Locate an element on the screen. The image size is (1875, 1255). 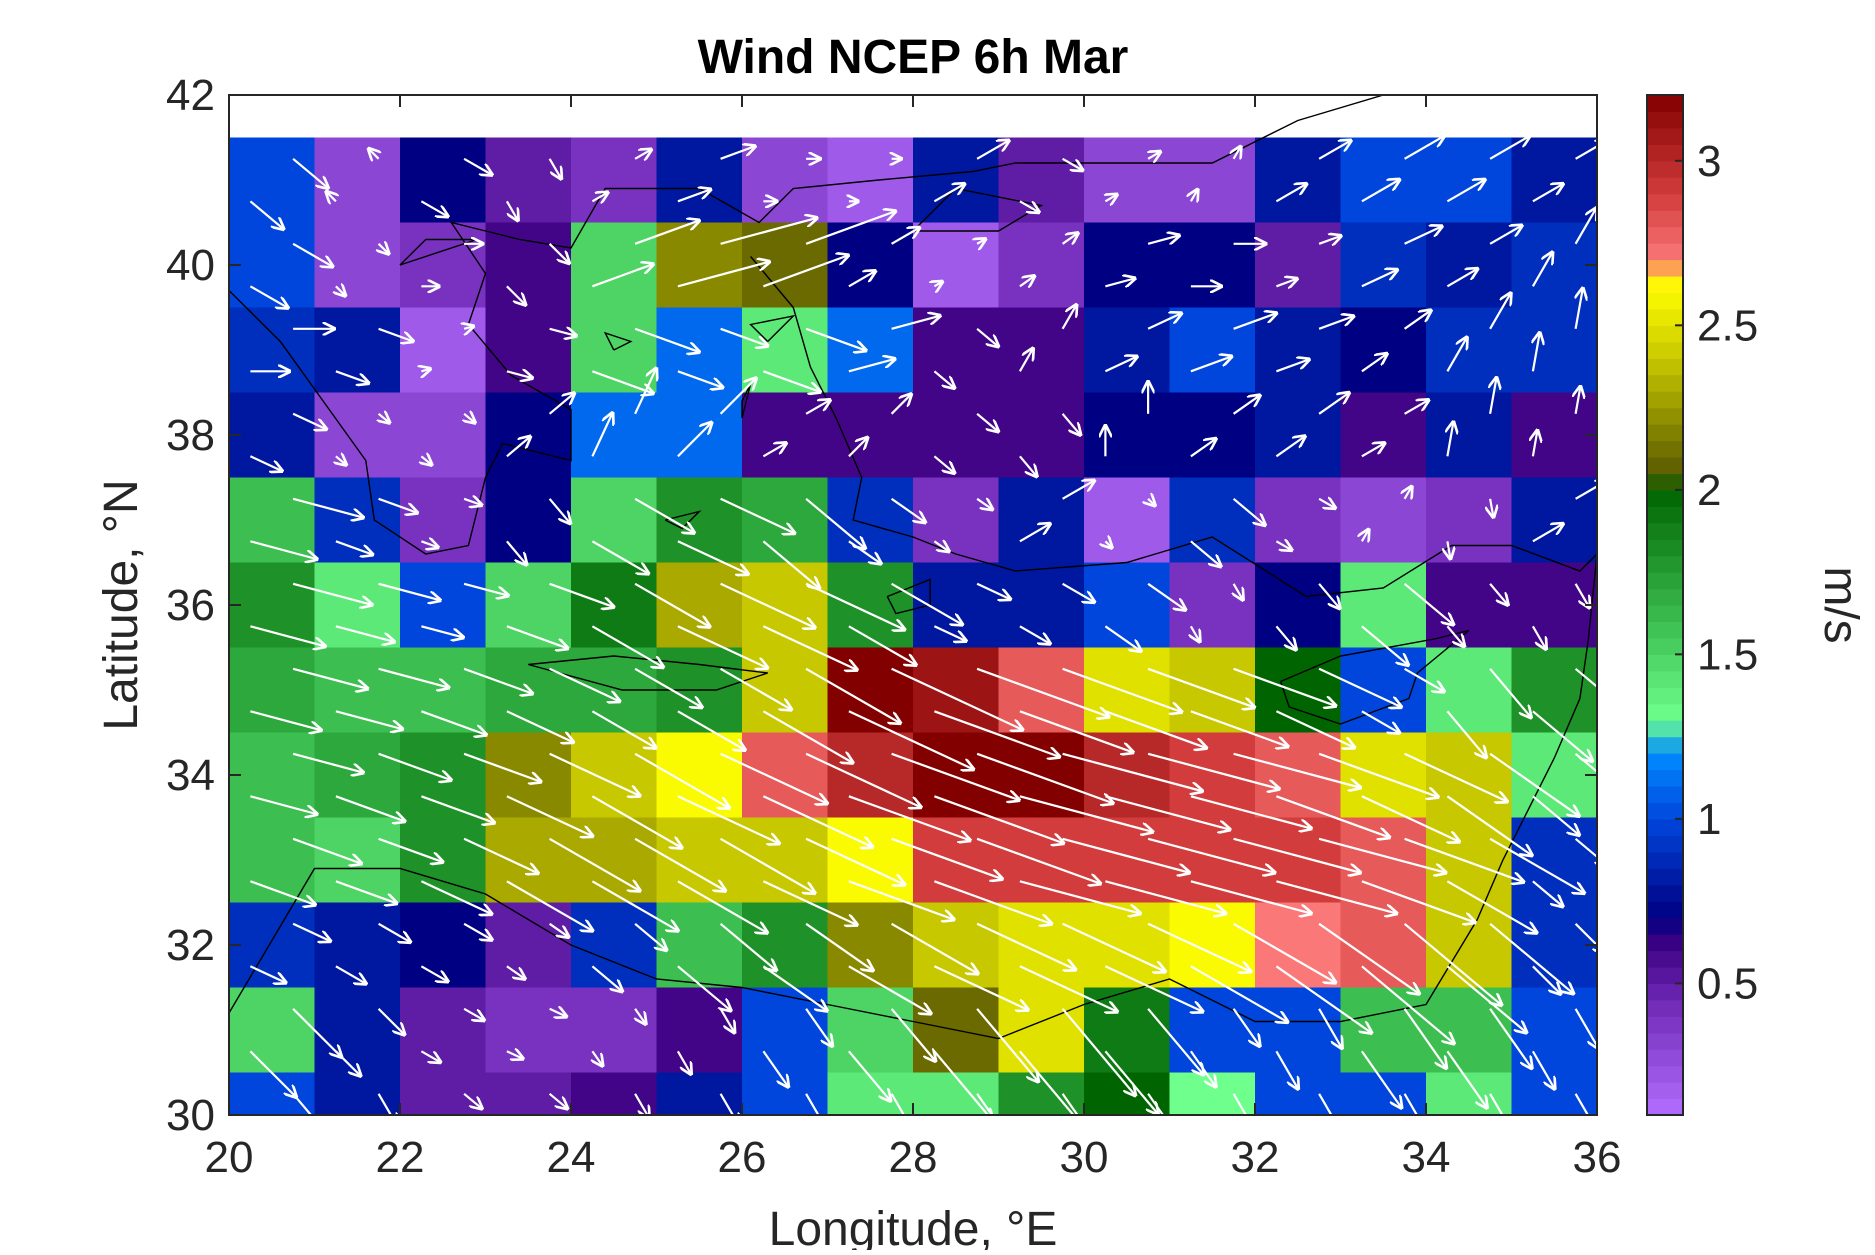
colorbar-tick-label: 0.5 is located at coordinates (1727, 983).